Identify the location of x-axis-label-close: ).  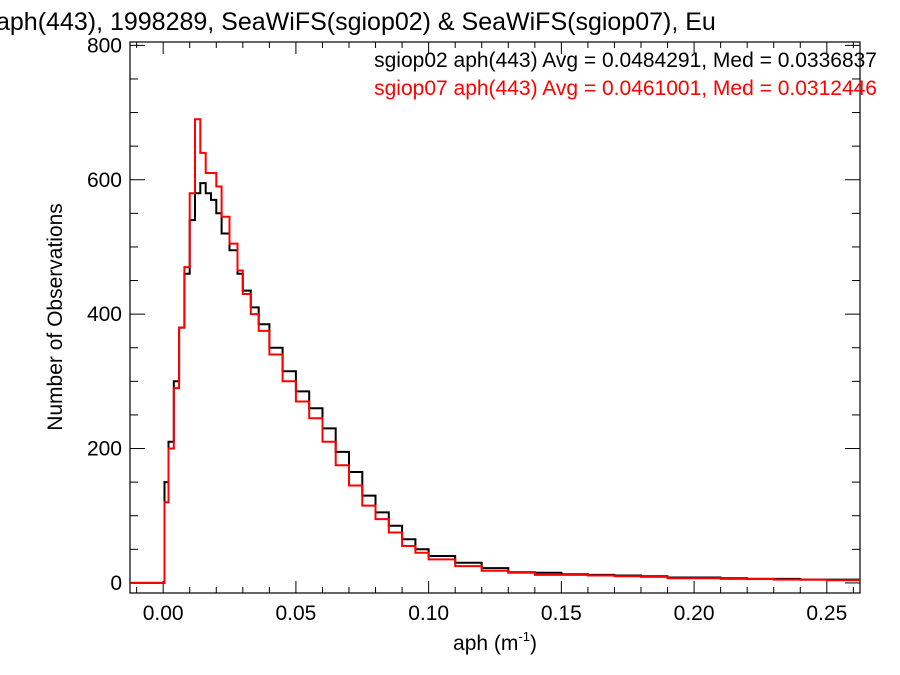
(533, 643).